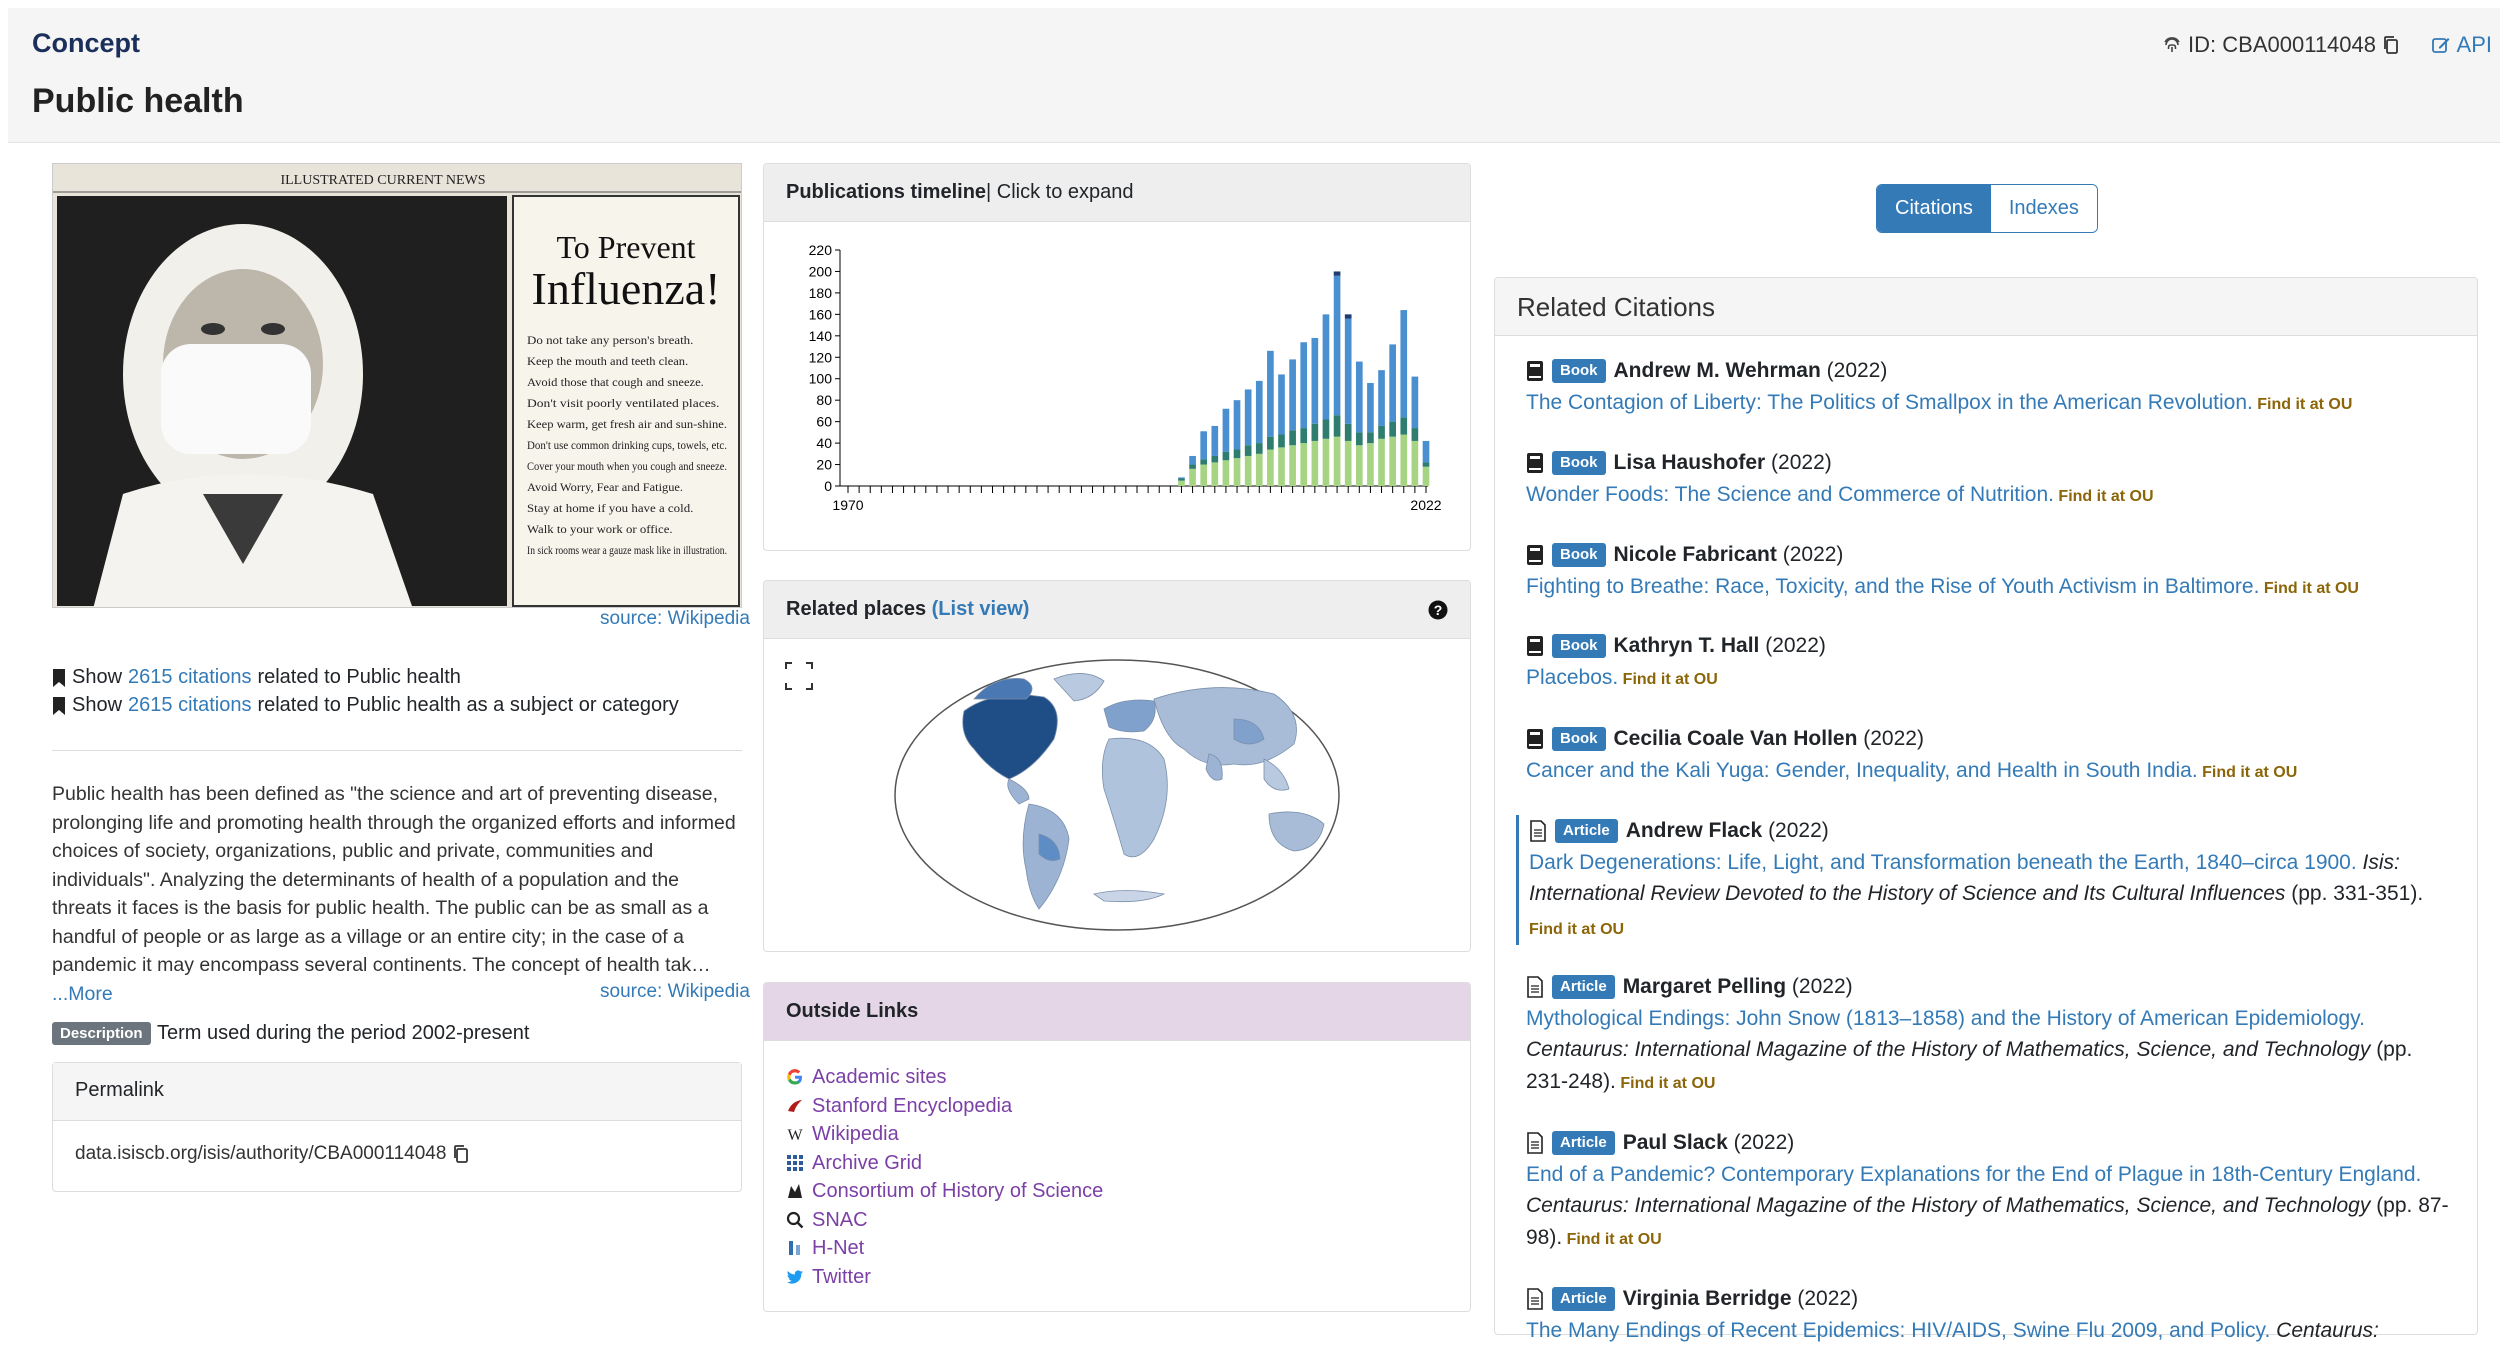 The width and height of the screenshot is (2500, 1346). What do you see at coordinates (1438, 610) in the screenshot?
I see `help-icon: ?` at bounding box center [1438, 610].